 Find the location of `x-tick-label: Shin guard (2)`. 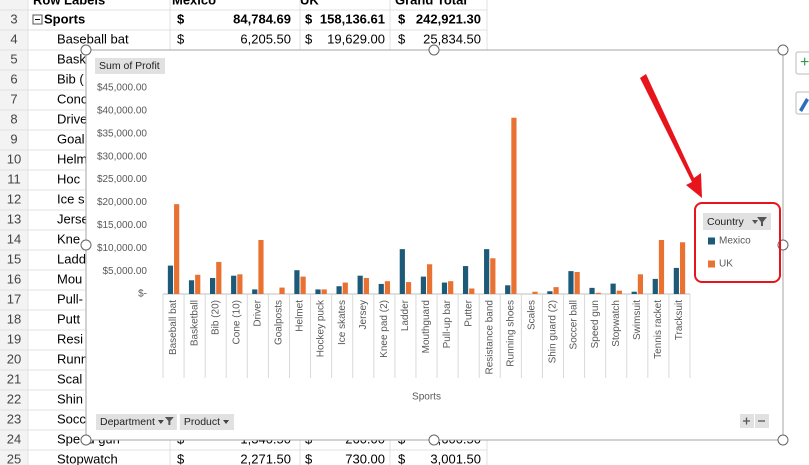

x-tick-label: Shin guard (2) is located at coordinates (553, 331).